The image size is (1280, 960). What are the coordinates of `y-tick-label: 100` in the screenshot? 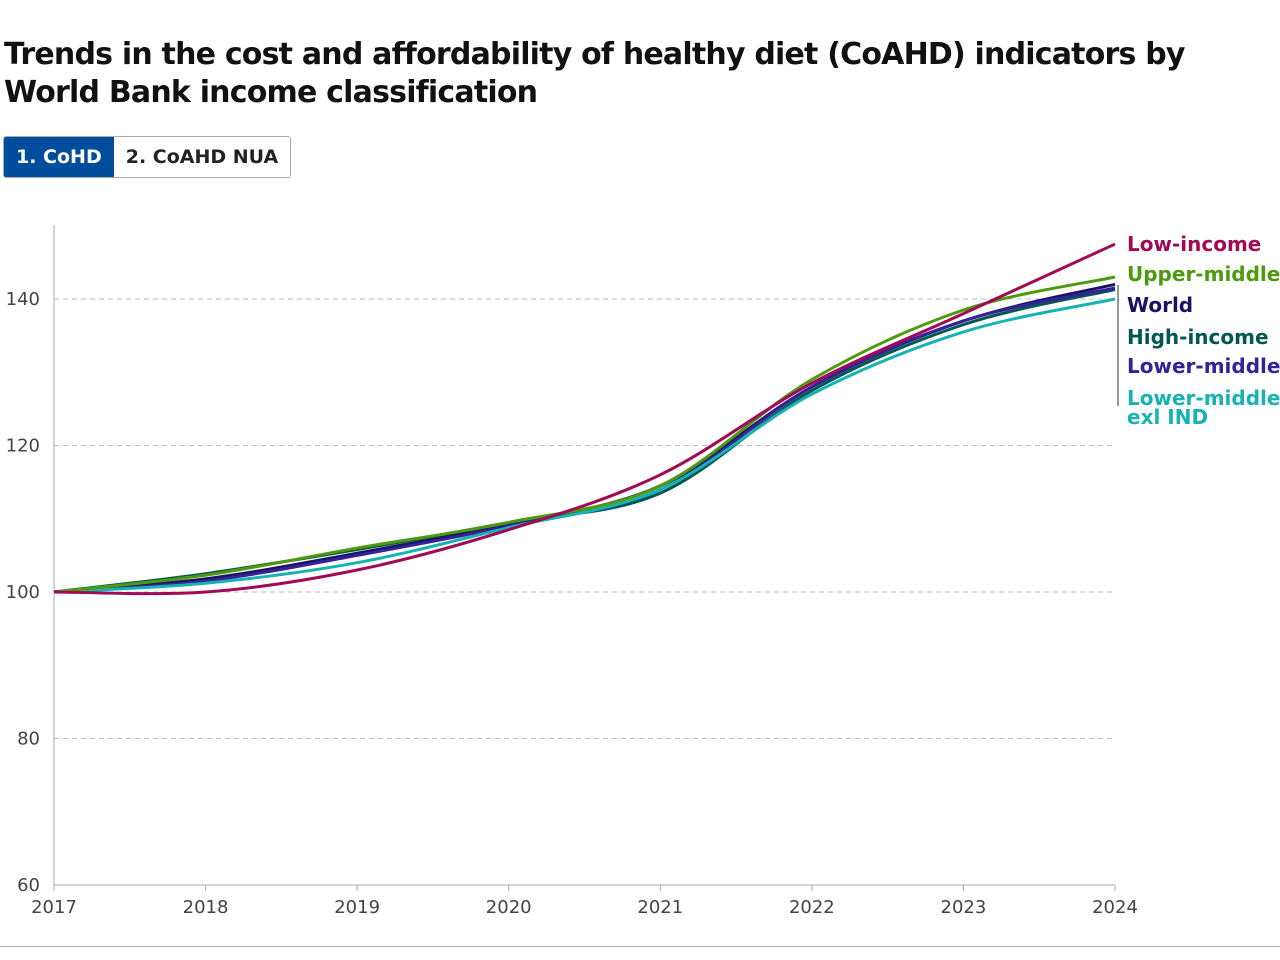 It's located at (23, 592).